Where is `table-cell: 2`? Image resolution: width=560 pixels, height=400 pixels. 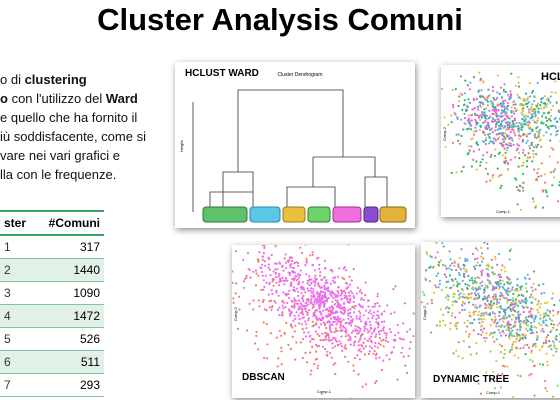 table-cell: 2 is located at coordinates (15, 270).